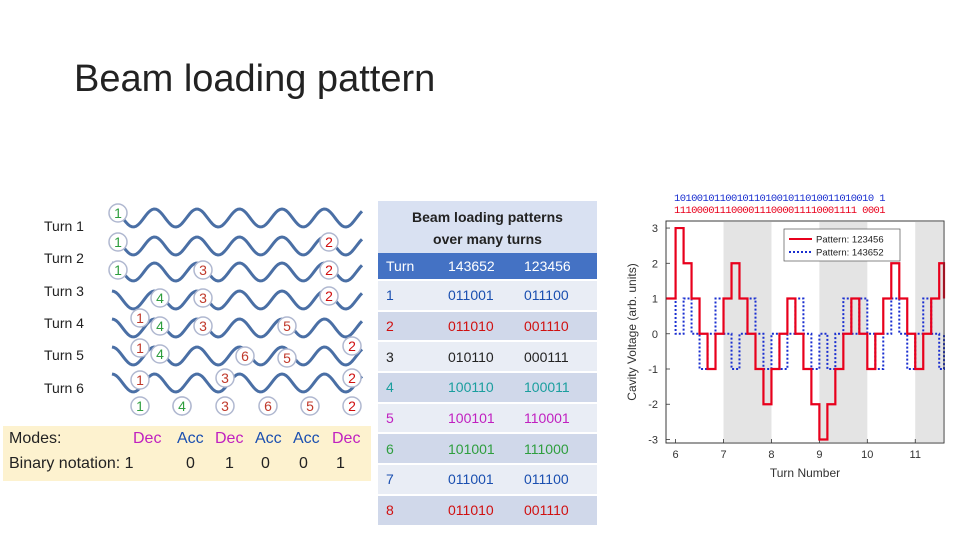  What do you see at coordinates (779, 211) in the screenshot?
I see `top-bits-red: 11100001110000111000011110001111 0001` at bounding box center [779, 211].